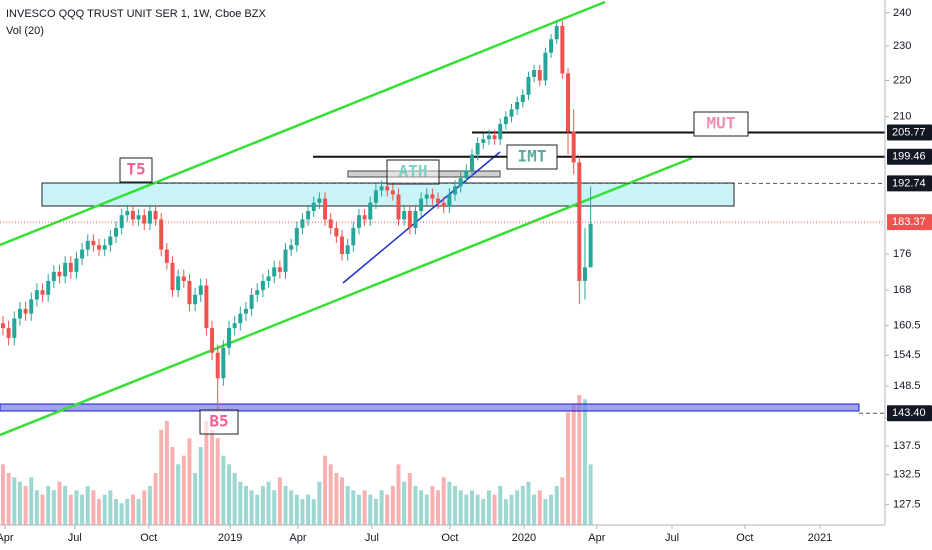 The width and height of the screenshot is (932, 550). What do you see at coordinates (907, 326) in the screenshot?
I see `y-tick-label: 160.5` at bounding box center [907, 326].